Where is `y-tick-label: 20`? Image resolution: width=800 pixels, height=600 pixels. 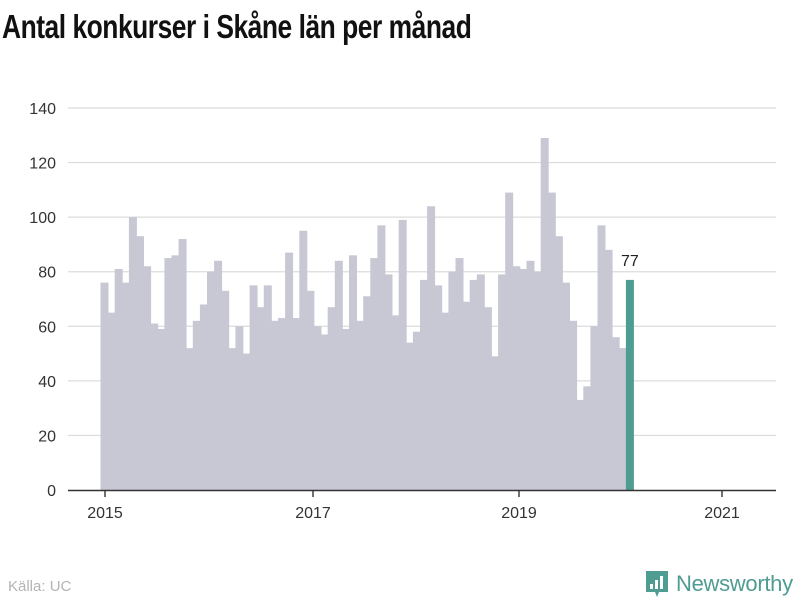 y-tick-label: 20 is located at coordinates (47, 436).